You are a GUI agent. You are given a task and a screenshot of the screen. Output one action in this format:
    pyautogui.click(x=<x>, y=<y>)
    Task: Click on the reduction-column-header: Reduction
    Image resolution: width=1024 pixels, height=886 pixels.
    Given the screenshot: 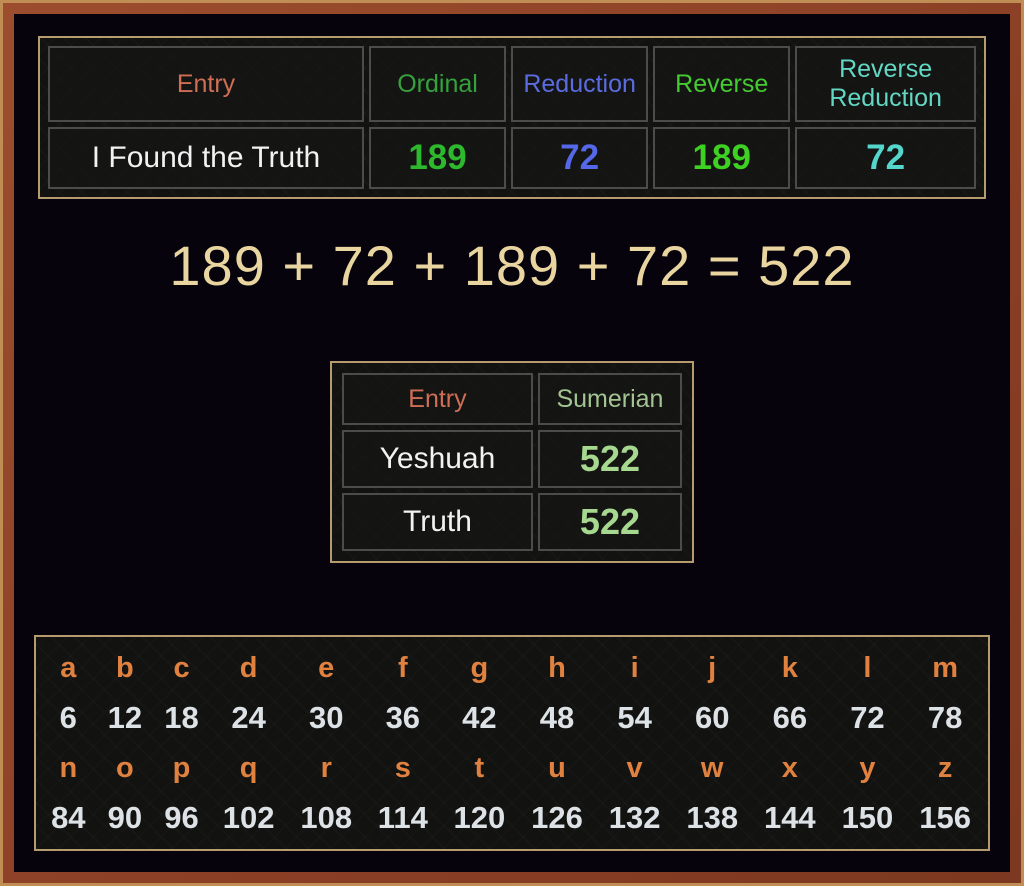 What is the action you would take?
    pyautogui.click(x=580, y=84)
    